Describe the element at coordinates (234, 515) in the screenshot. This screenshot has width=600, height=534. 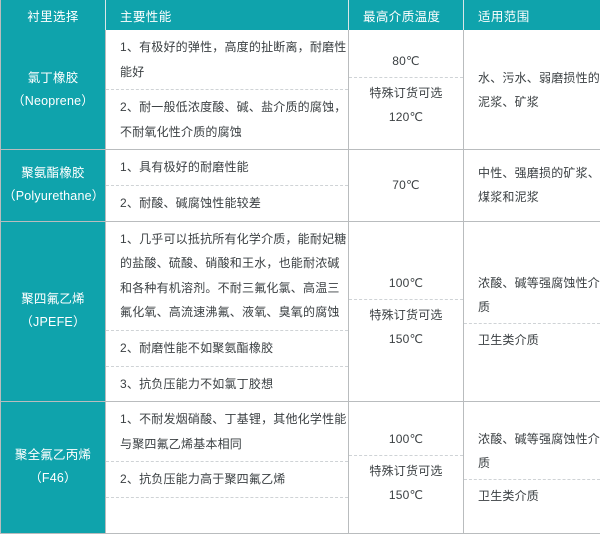
I see `performance-line` at that location.